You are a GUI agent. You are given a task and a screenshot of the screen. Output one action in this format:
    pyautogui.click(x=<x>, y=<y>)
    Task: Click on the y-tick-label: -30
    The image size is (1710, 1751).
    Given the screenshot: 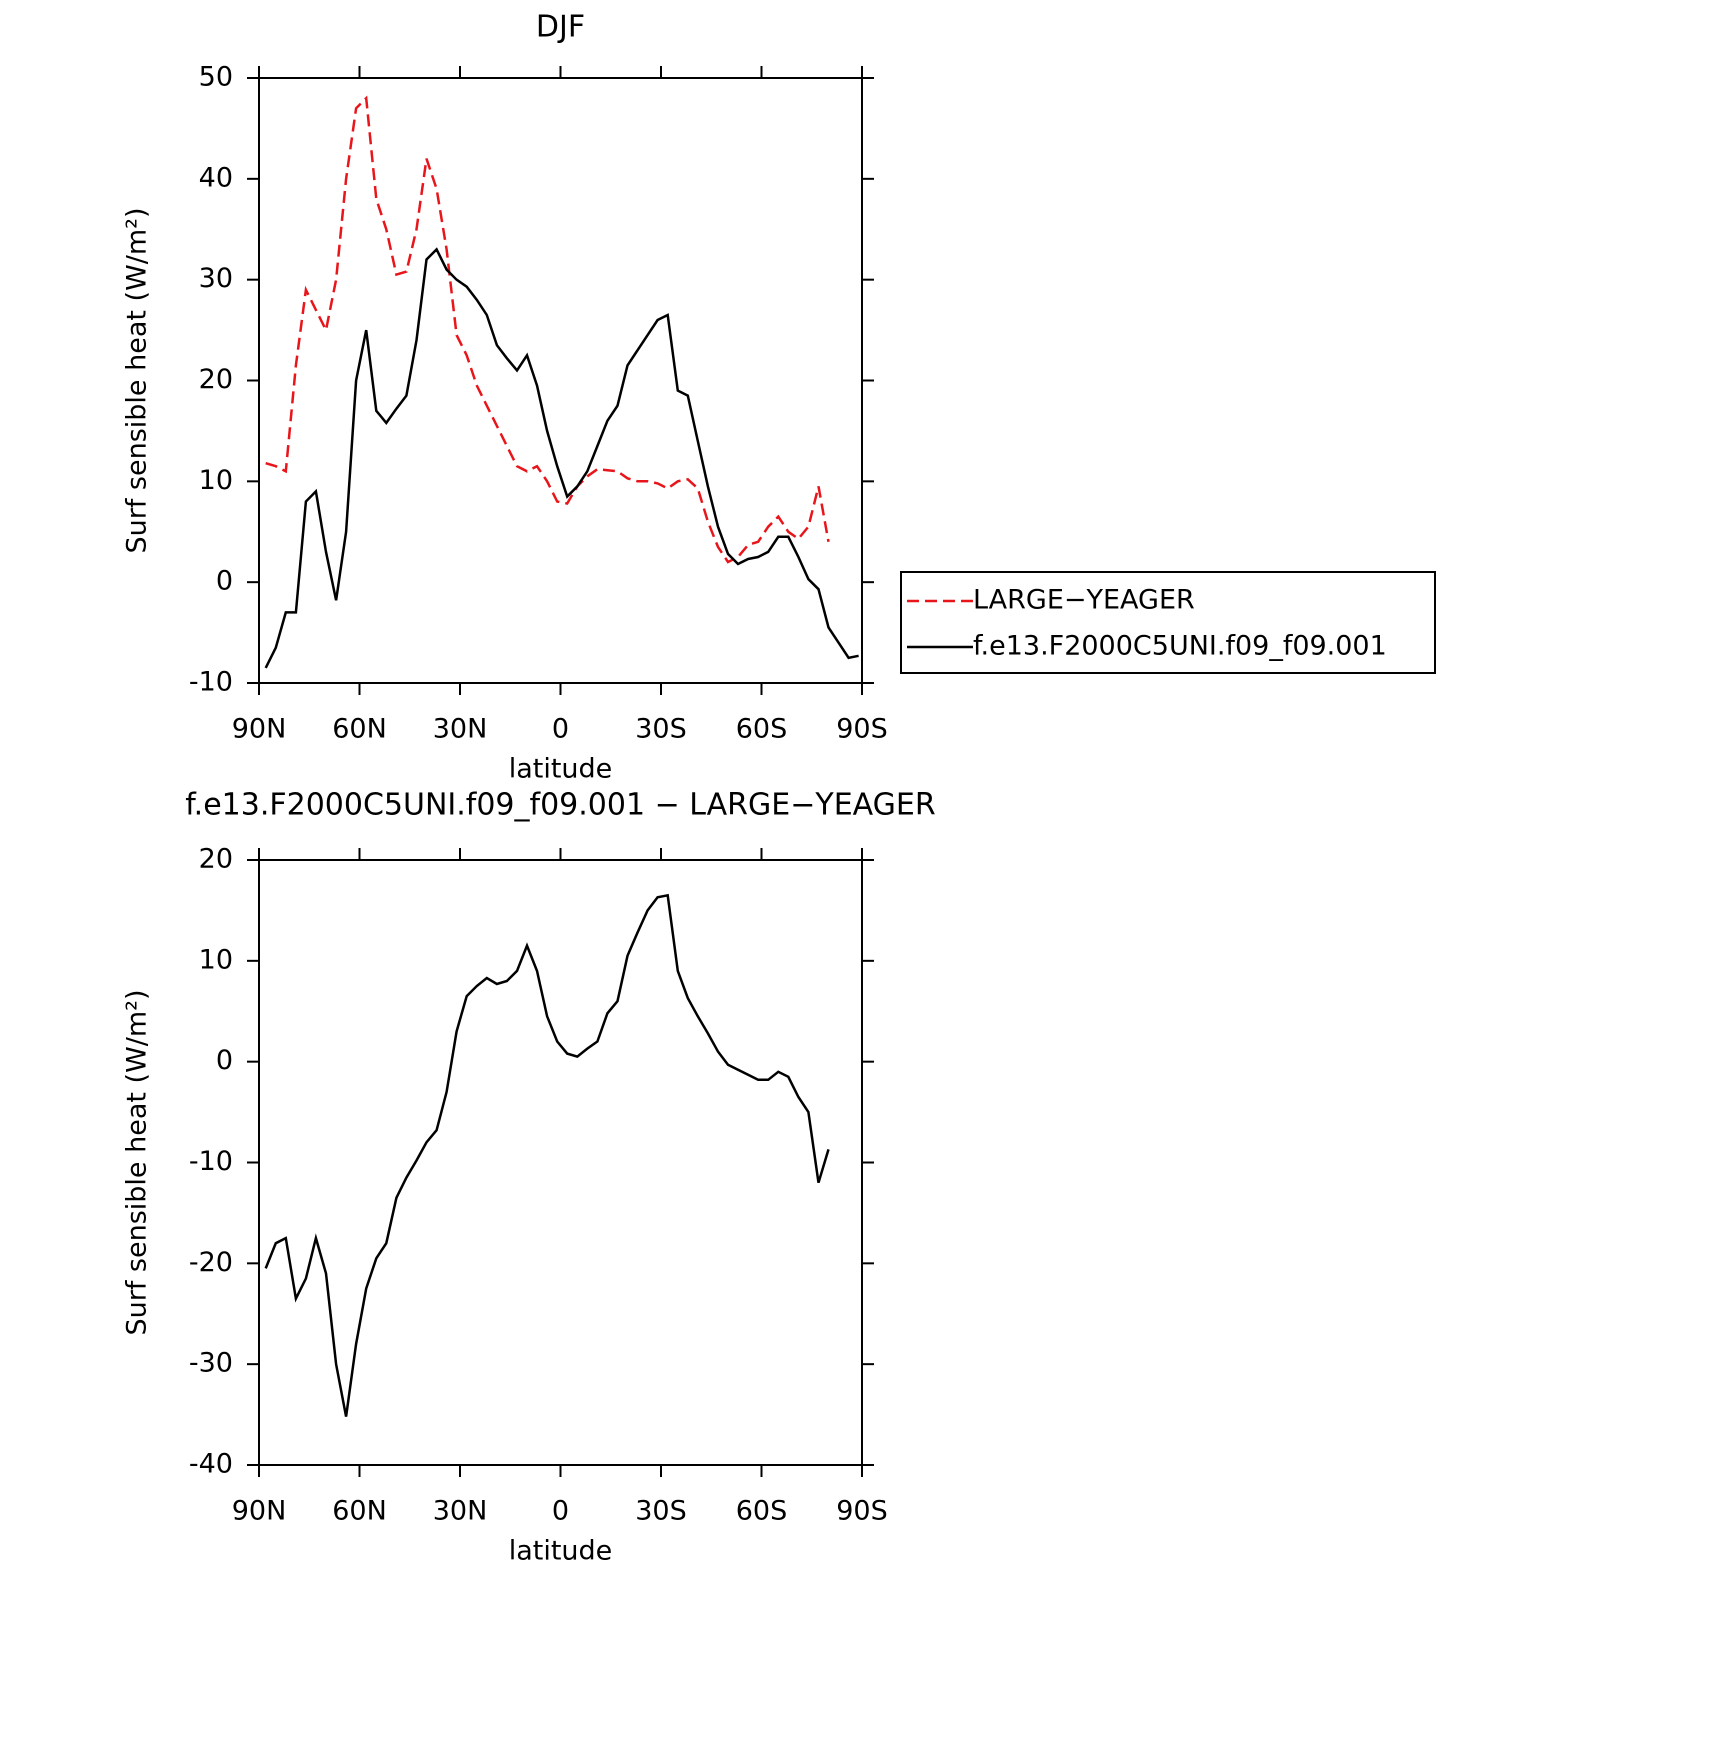 What is the action you would take?
    pyautogui.click(x=211, y=1363)
    